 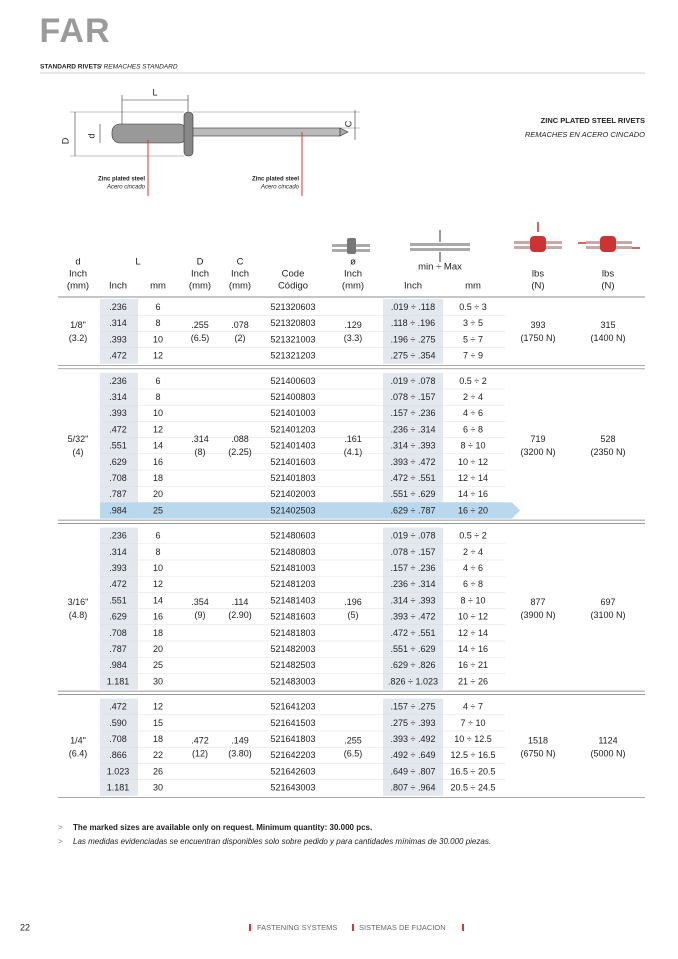 I want to click on cell-text: (4.8), so click(x=78, y=615).